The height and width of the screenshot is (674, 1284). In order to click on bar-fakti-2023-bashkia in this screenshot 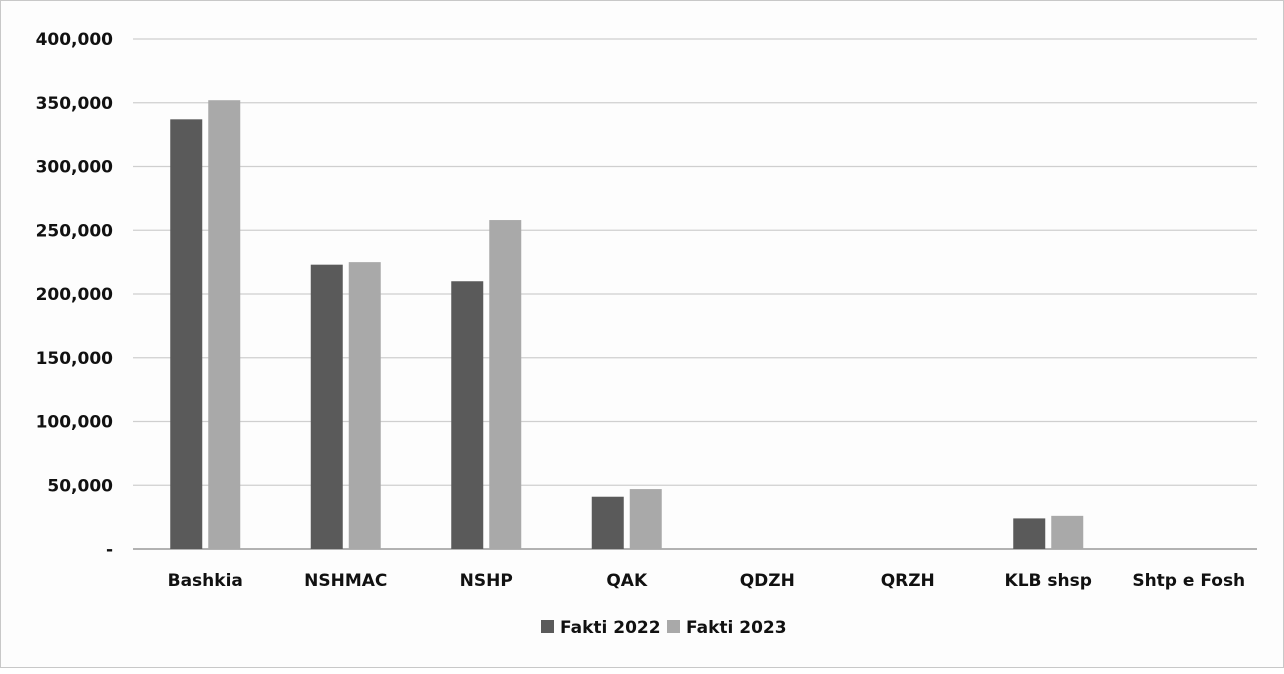, I will do `click(224, 324)`.